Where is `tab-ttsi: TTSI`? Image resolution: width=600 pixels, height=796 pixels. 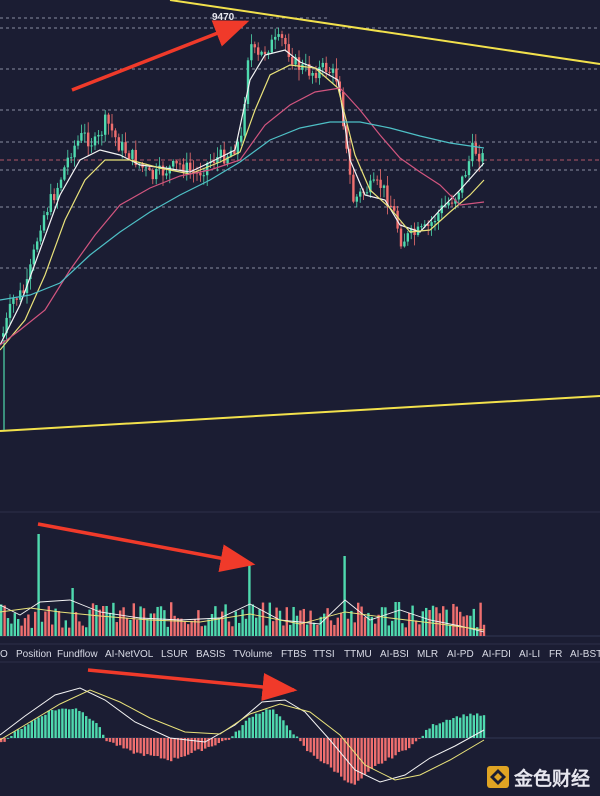
tab-ttsi: TTSI is located at coordinates (324, 654).